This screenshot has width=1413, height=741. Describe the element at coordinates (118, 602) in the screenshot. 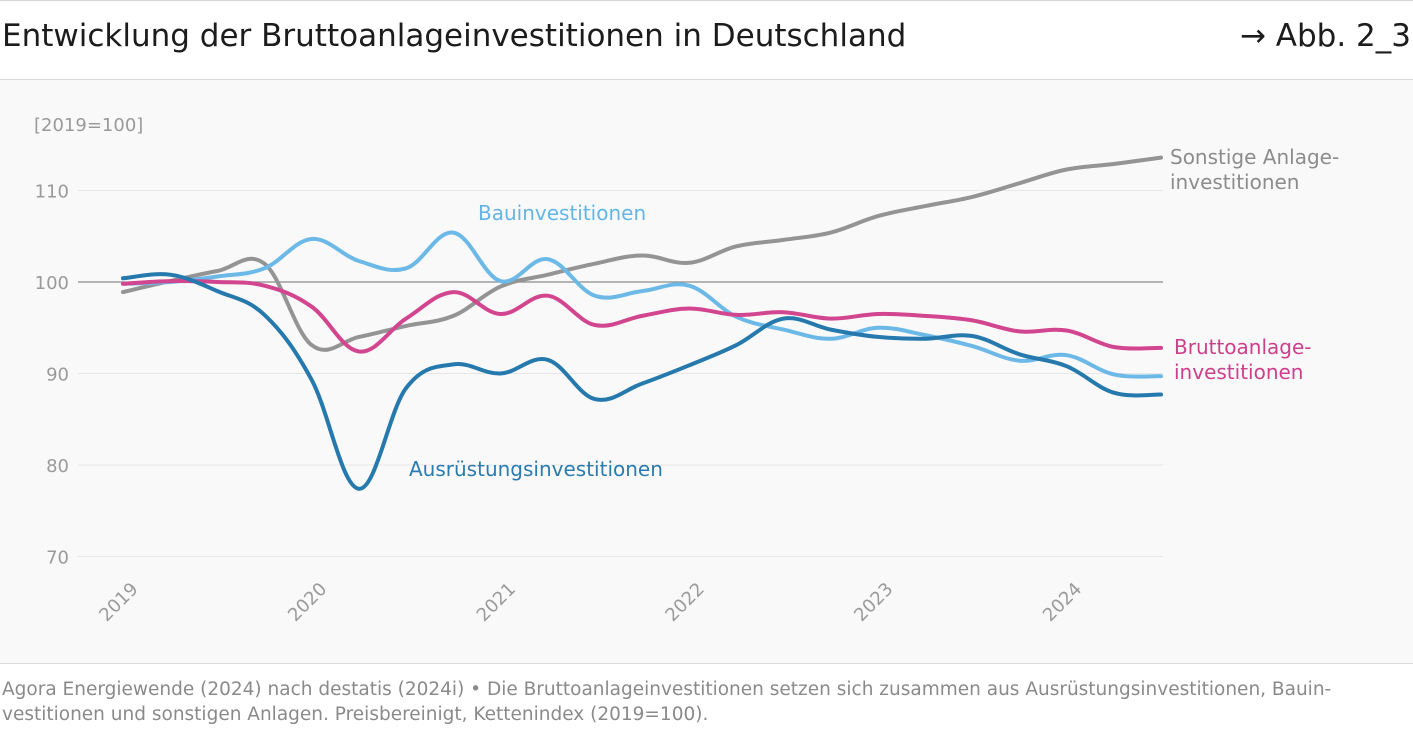

I see `x-tick-label-2019: 2019` at that location.